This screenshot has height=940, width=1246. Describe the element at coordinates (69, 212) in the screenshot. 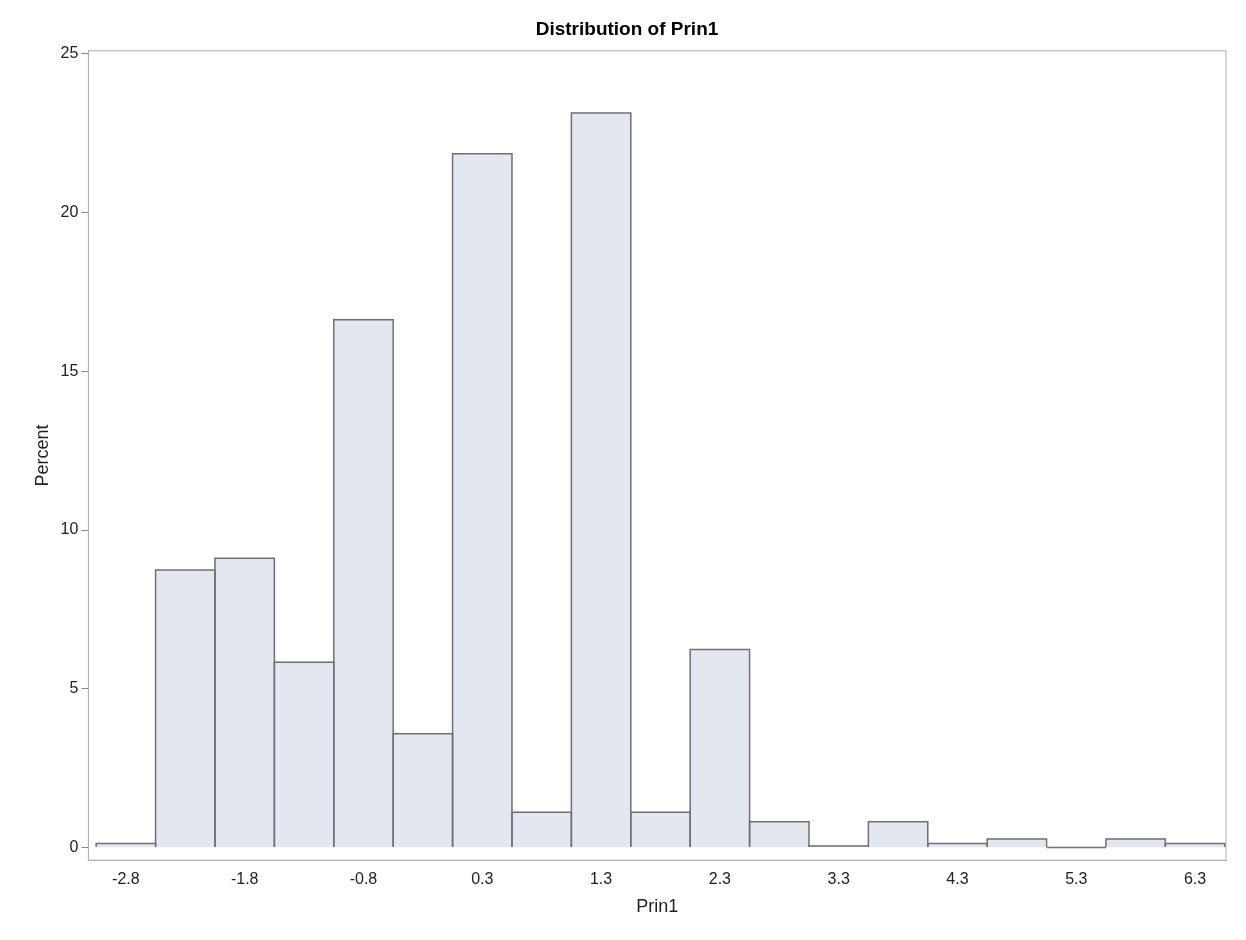

I see `y-tick-label: 20` at that location.